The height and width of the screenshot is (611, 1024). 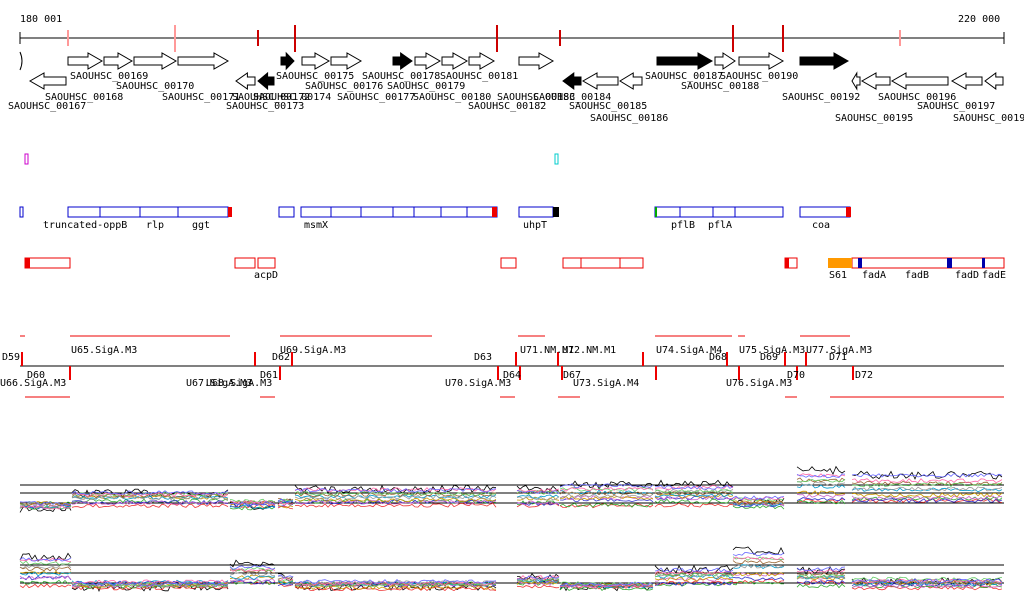 I want to click on gene-label: SAOUHSC_00169, so click(x=109, y=76).